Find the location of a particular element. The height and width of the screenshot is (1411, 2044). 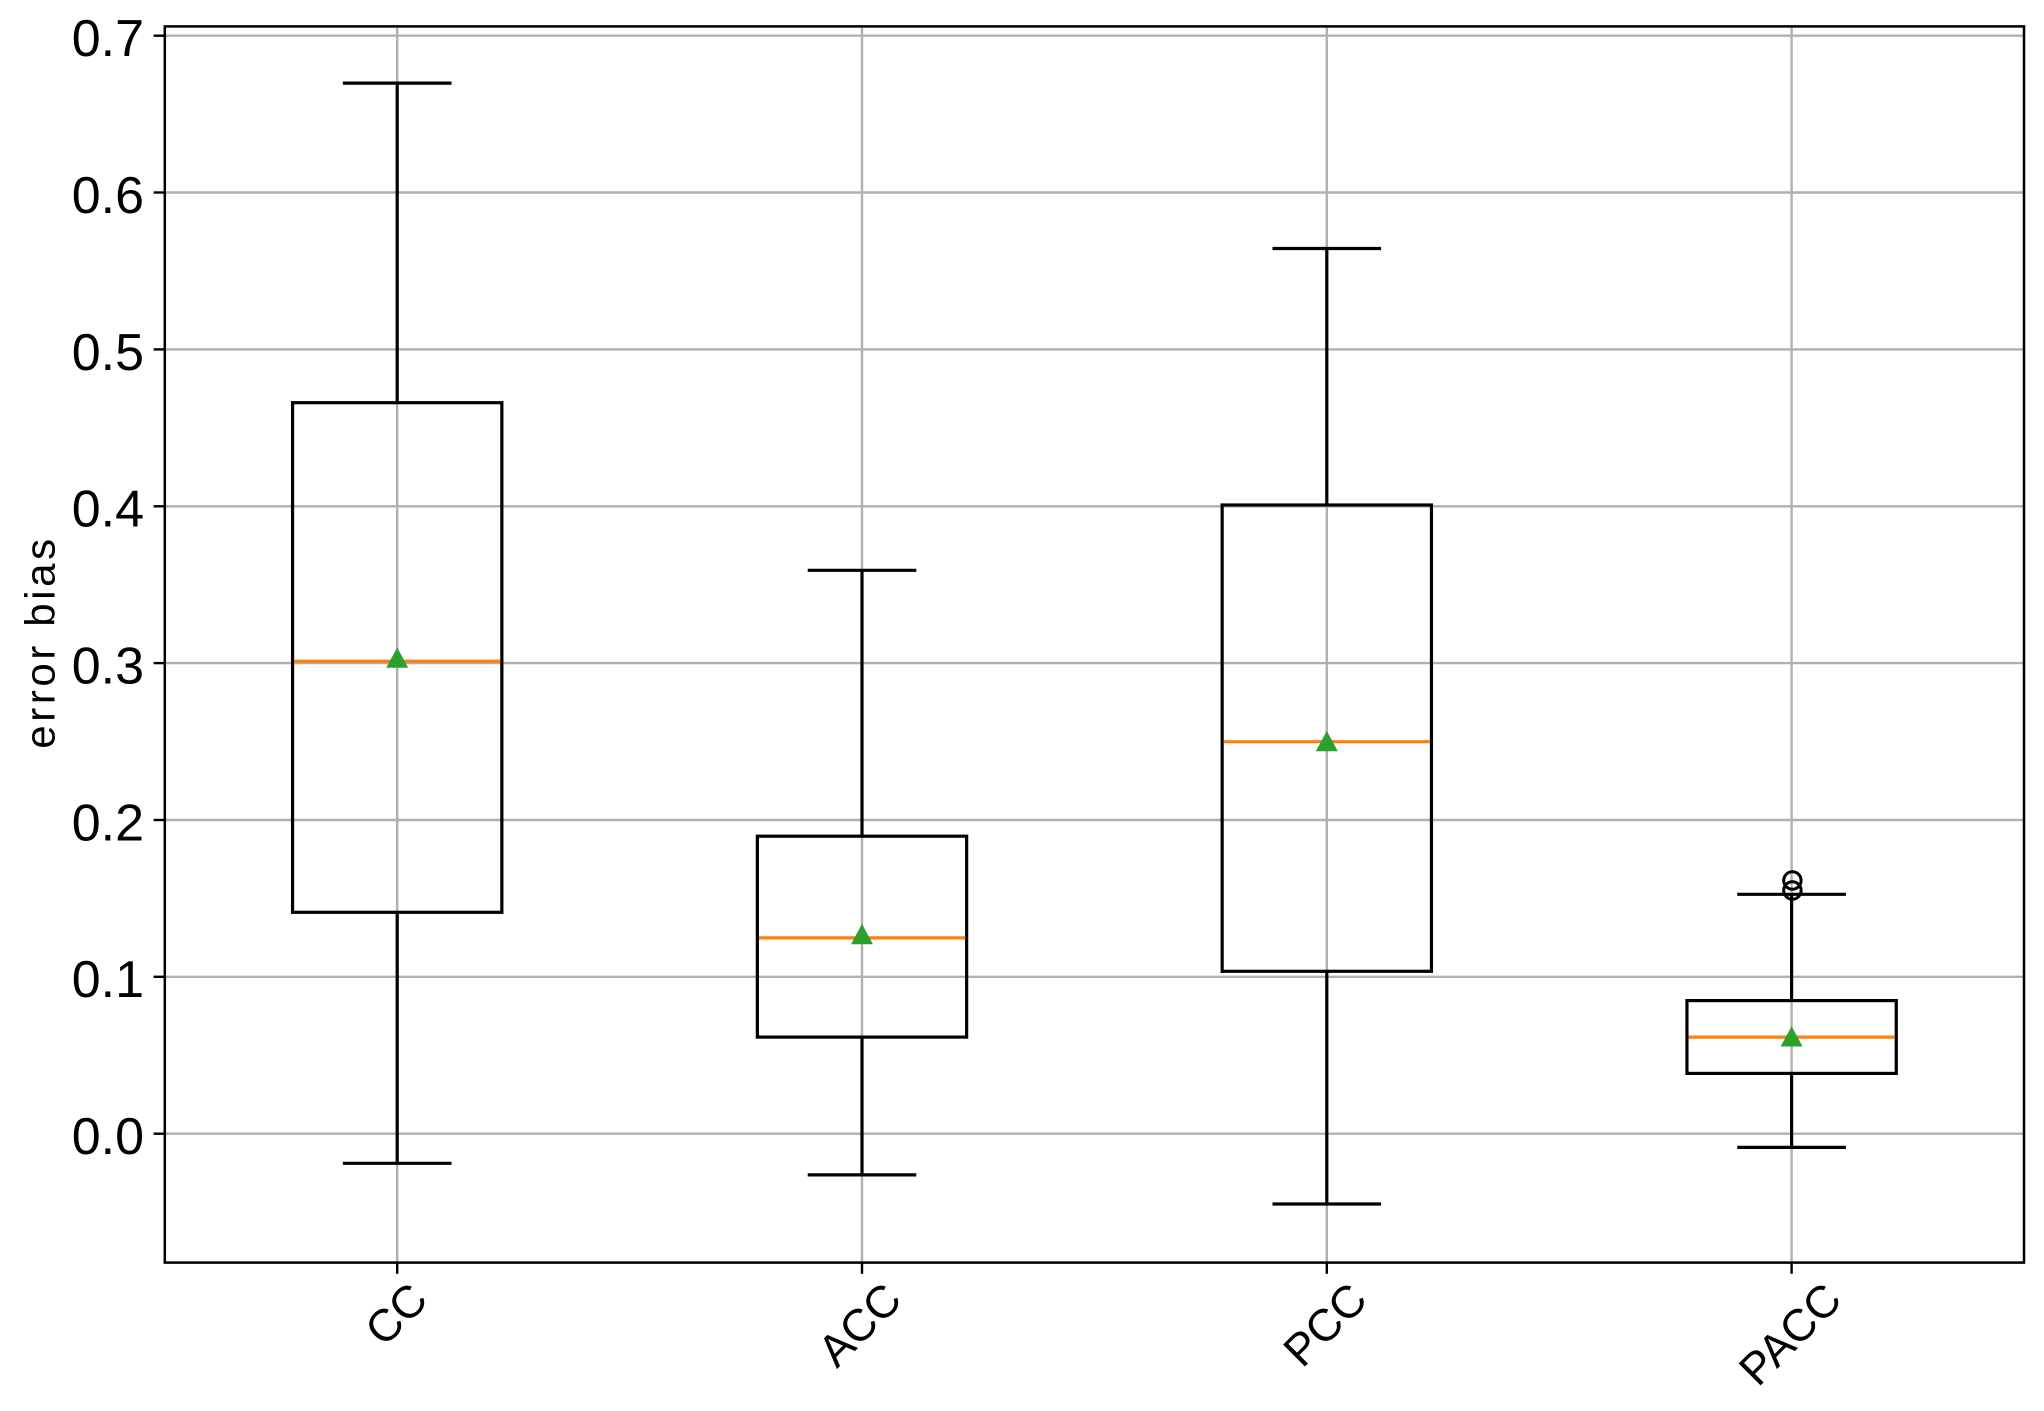

svg-text: error bias is located at coordinates (40, 641).